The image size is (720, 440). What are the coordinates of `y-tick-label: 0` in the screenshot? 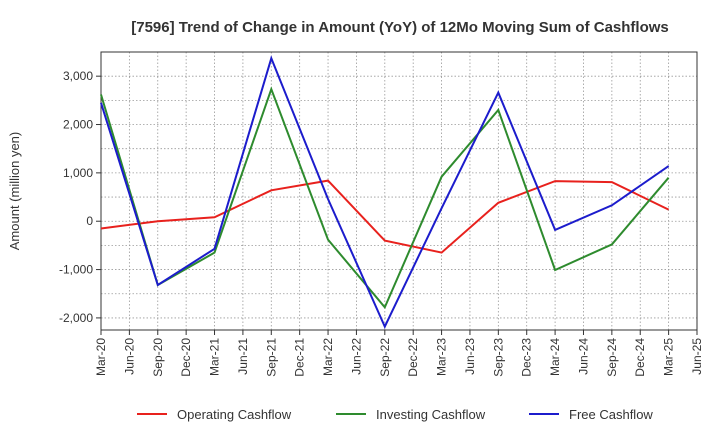 It's located at (89, 221).